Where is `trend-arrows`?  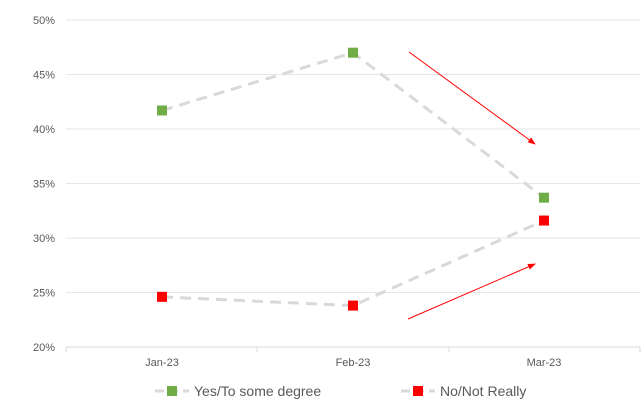 trend-arrows is located at coordinates (471, 185).